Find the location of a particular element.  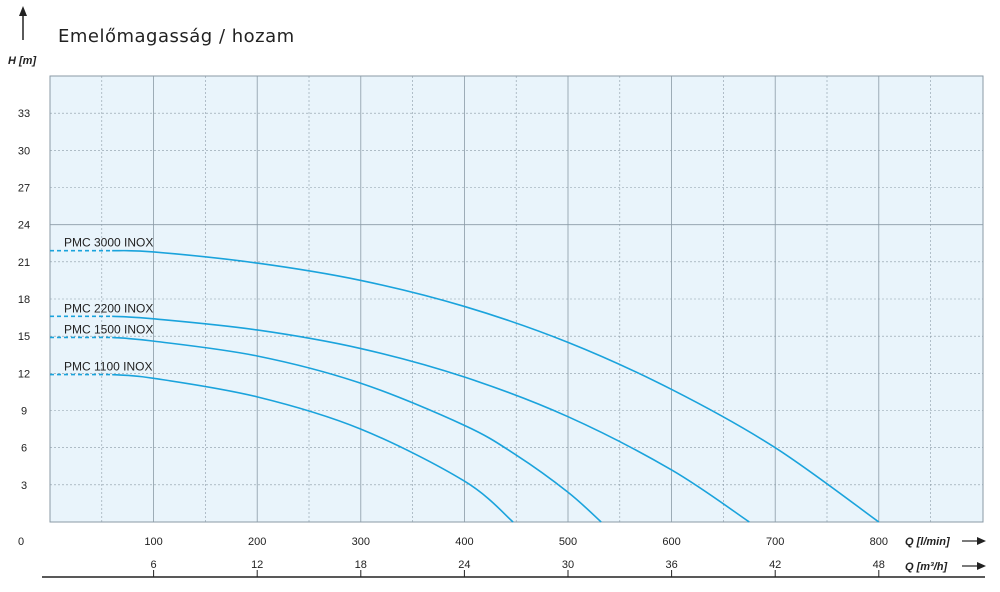

y-tick-label: 18 is located at coordinates (24, 300).